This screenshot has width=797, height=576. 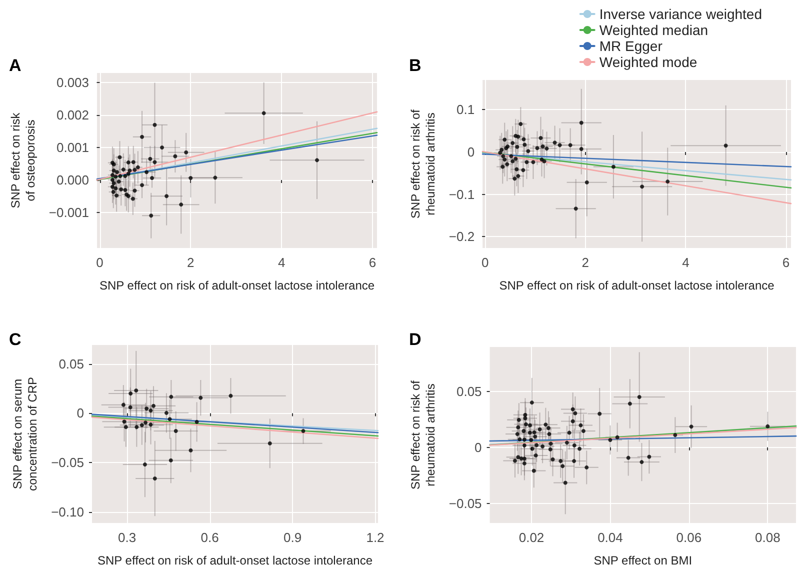 I want to click on x-tick-label: 0.08, so click(x=767, y=537).